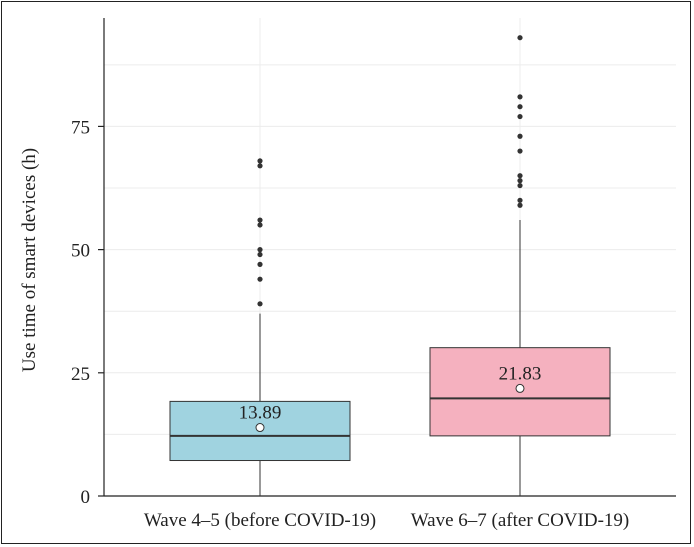  What do you see at coordinates (86, 497) in the screenshot?
I see `y-tick-label: 0` at bounding box center [86, 497].